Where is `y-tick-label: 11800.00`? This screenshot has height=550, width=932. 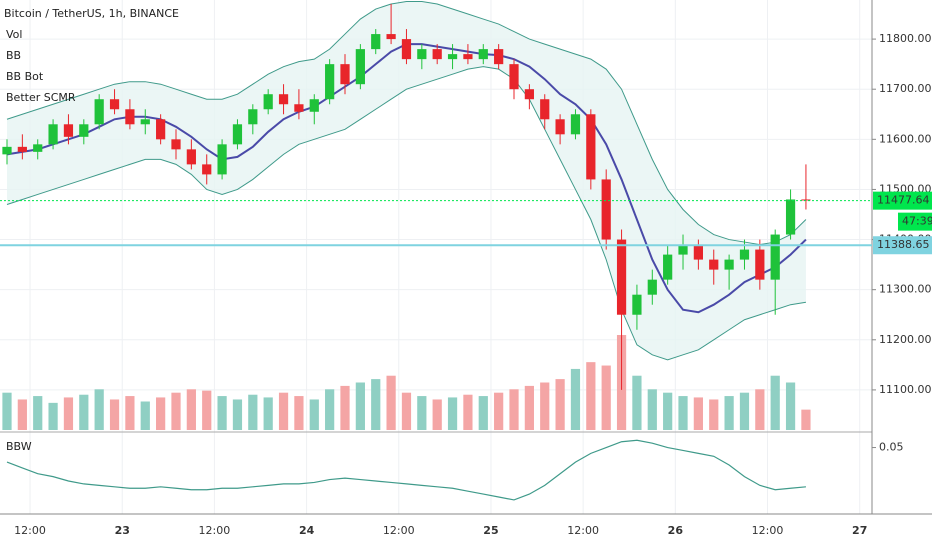 y-tick-label: 11800.00 is located at coordinates (905, 38).